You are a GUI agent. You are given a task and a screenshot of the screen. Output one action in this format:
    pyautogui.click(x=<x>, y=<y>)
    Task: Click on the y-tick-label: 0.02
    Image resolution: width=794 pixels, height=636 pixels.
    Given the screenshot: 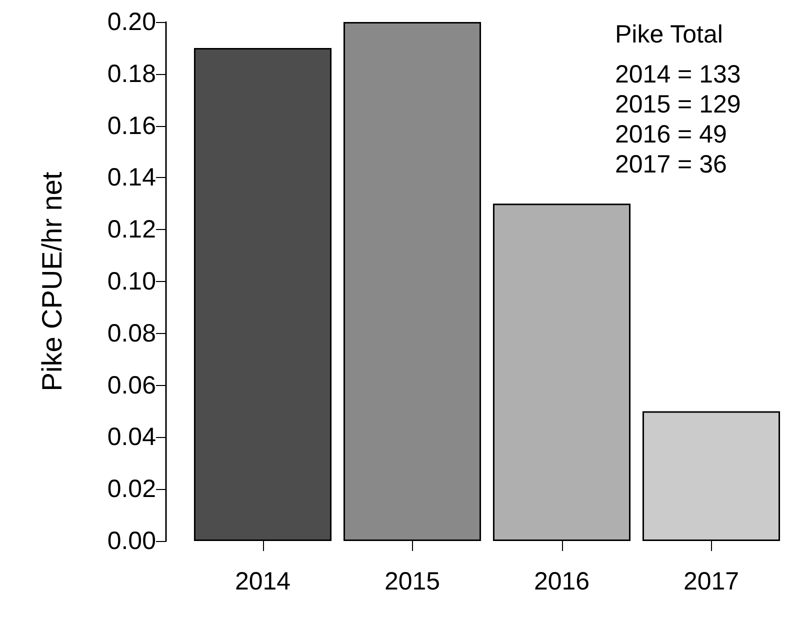 What is the action you would take?
    pyautogui.click(x=131, y=489)
    